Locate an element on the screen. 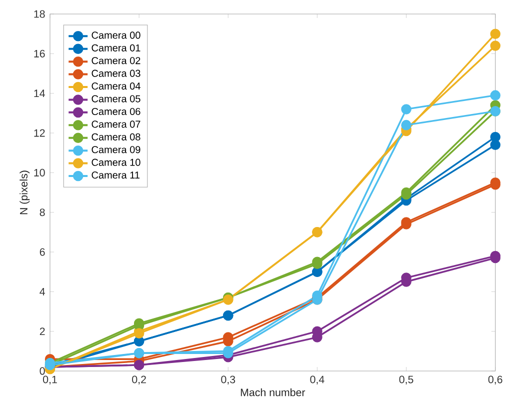 The image size is (509, 419). x-tick-label: 0,3 is located at coordinates (228, 380).